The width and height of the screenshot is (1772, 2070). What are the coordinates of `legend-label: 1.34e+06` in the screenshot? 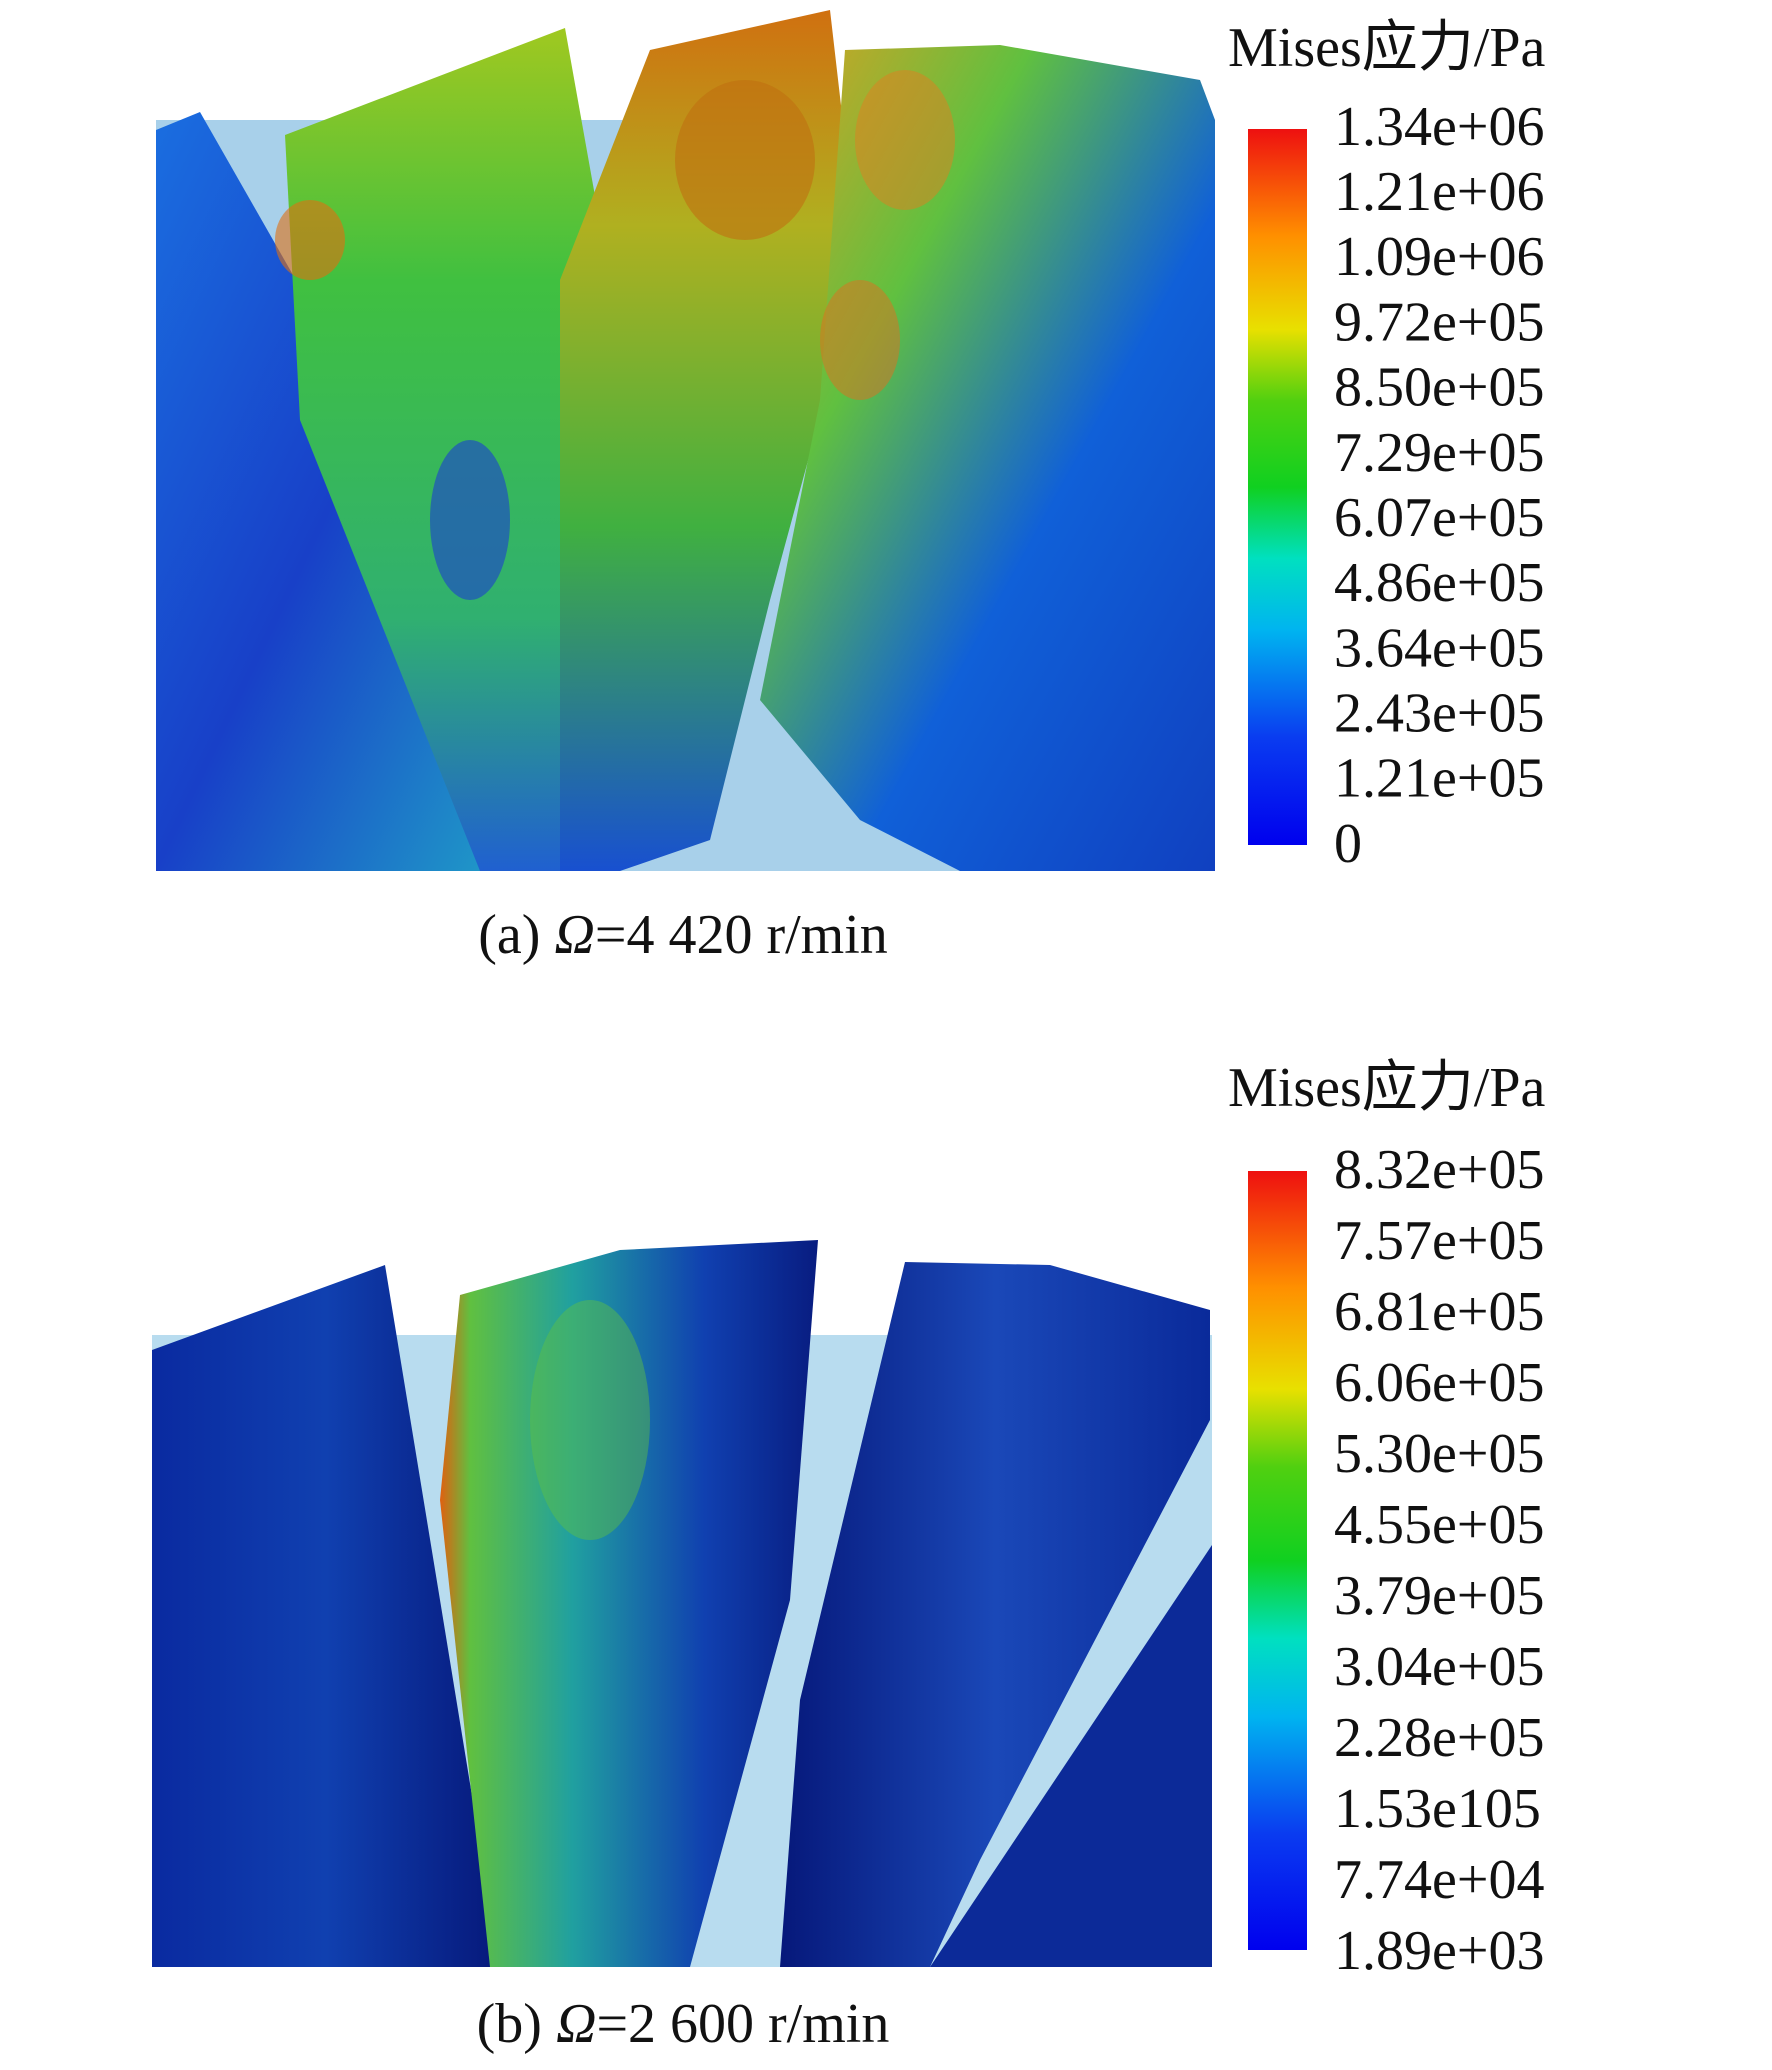 It's located at (1439, 127).